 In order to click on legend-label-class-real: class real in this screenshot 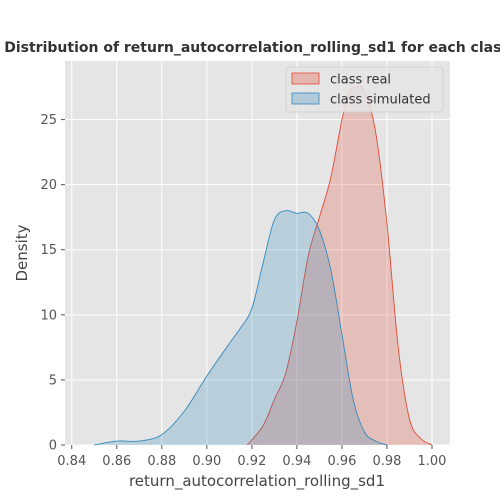, I will do `click(360, 80)`.